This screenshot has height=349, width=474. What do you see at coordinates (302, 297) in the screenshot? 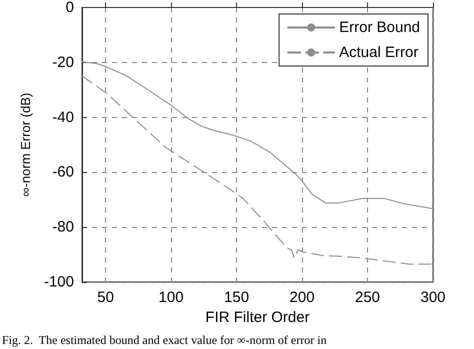
I see `x-tick-label: 200` at bounding box center [302, 297].